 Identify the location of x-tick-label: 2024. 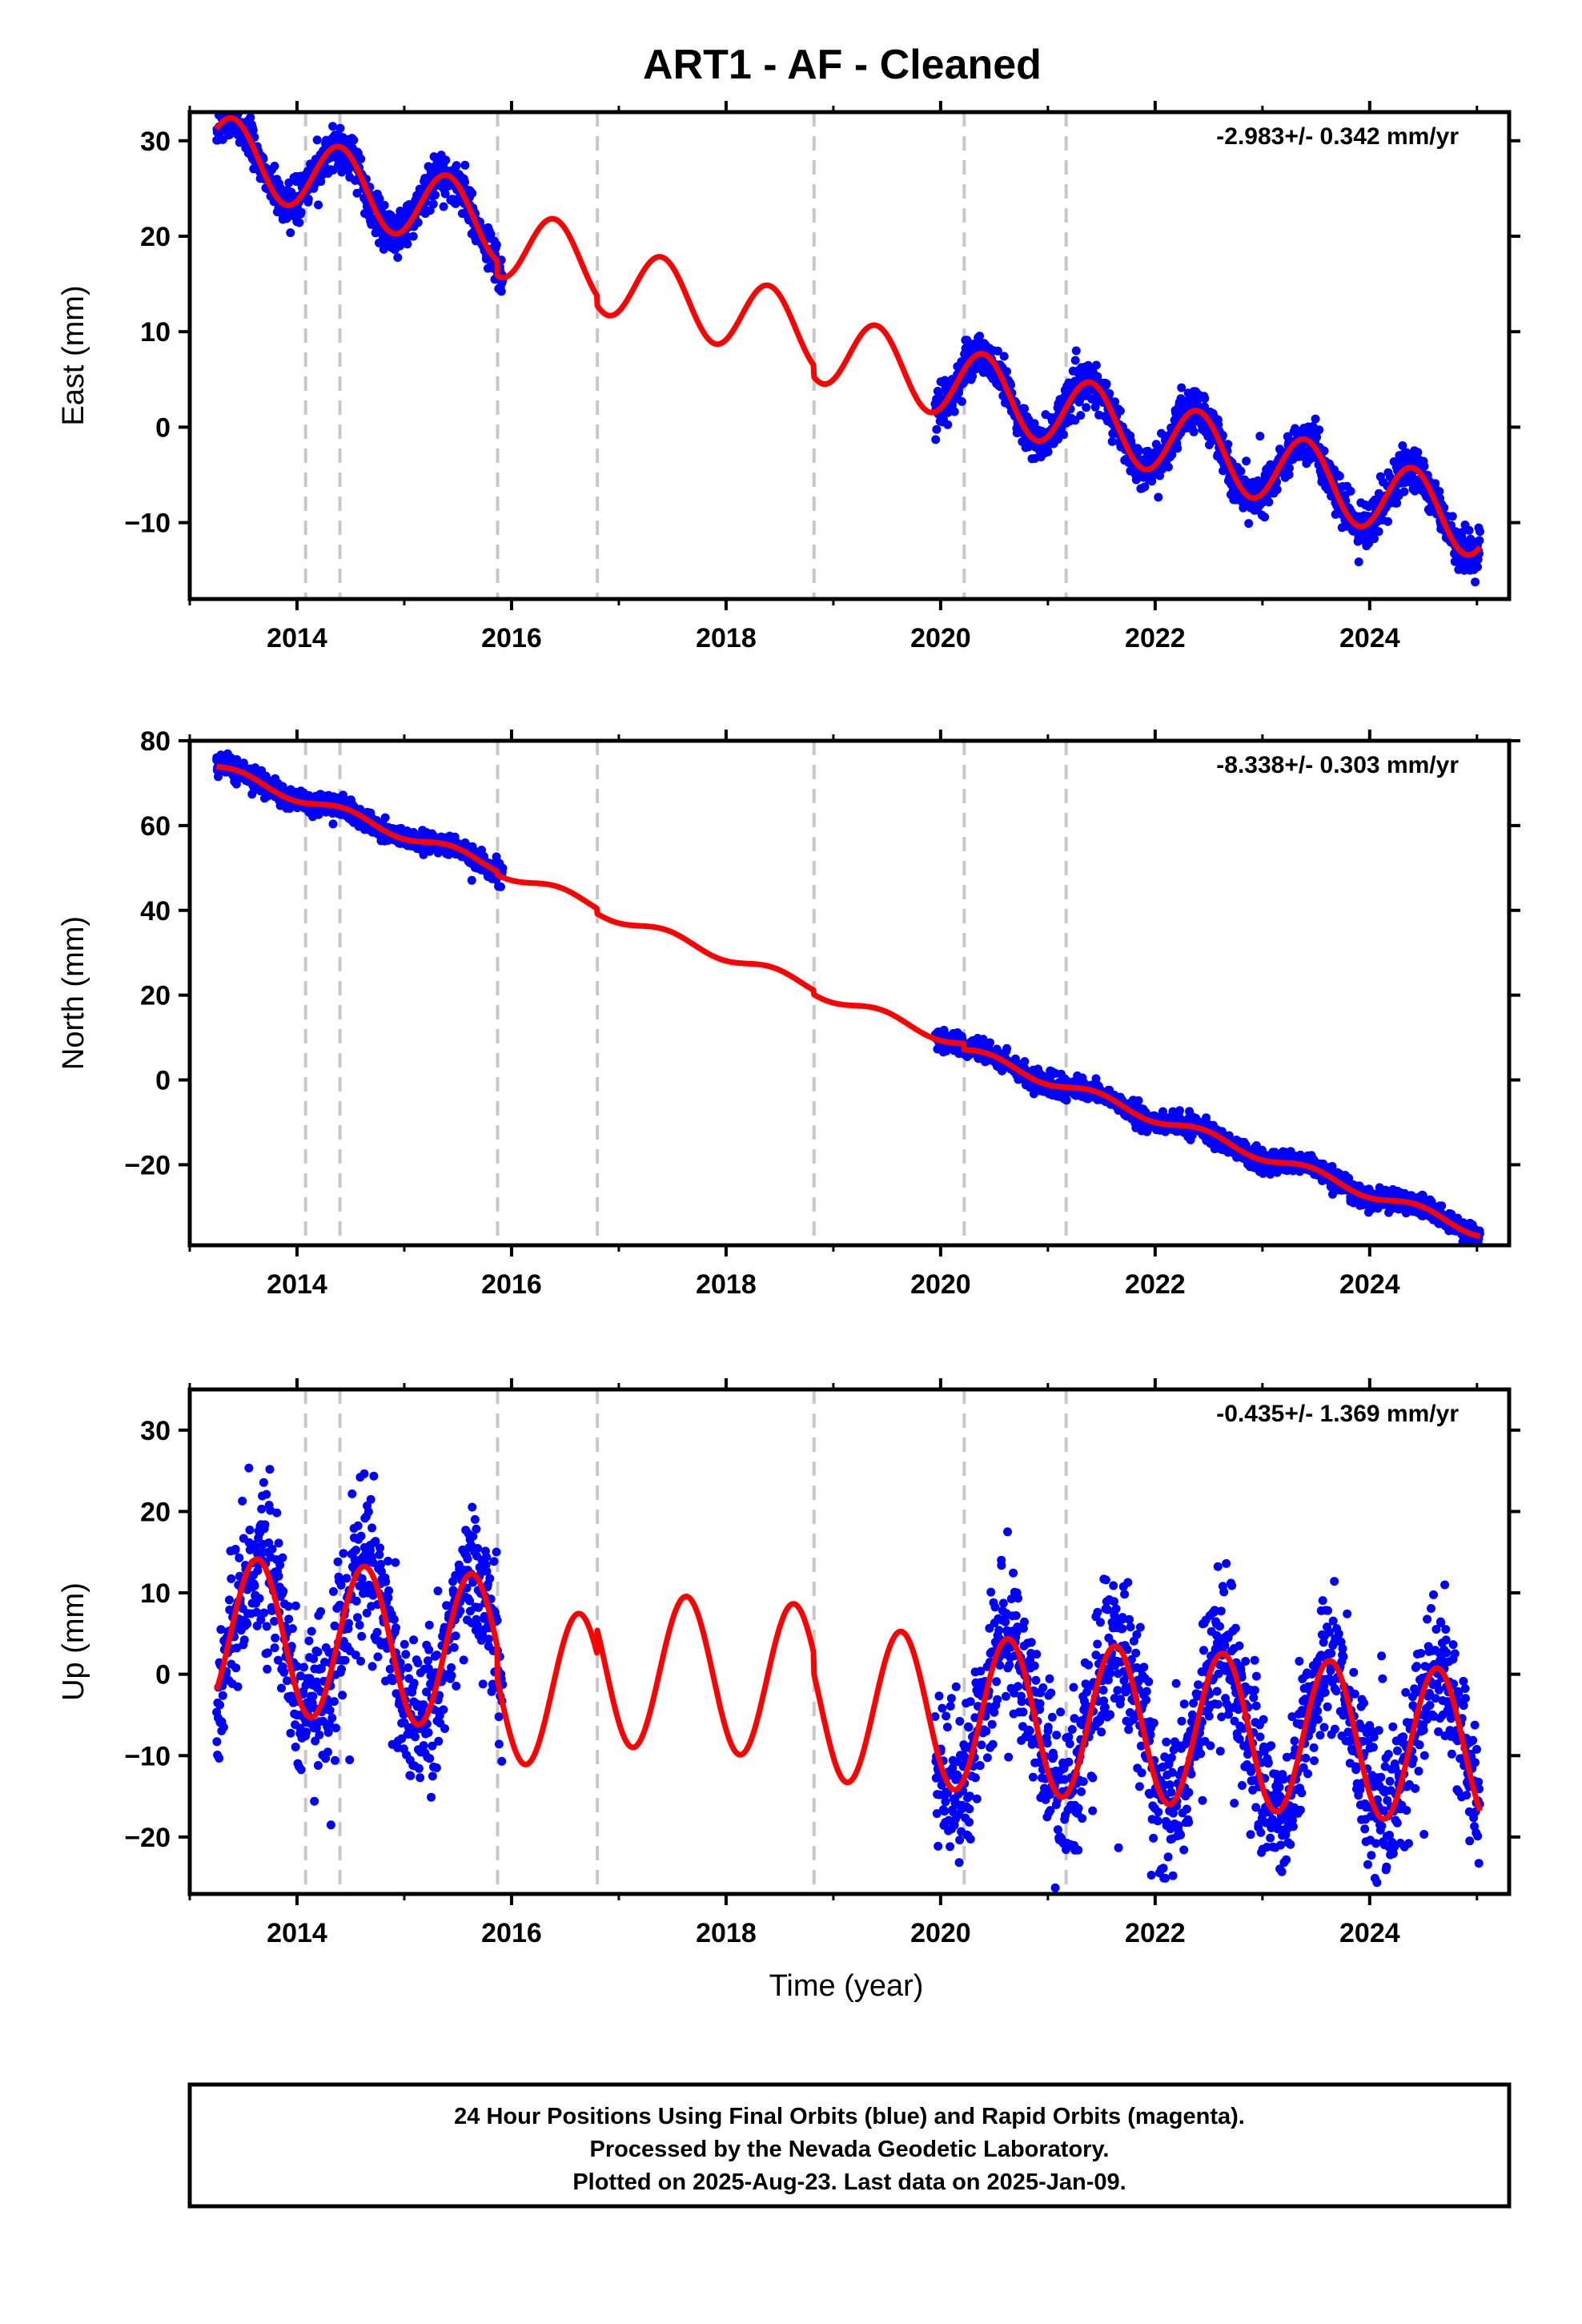
(1369, 1284).